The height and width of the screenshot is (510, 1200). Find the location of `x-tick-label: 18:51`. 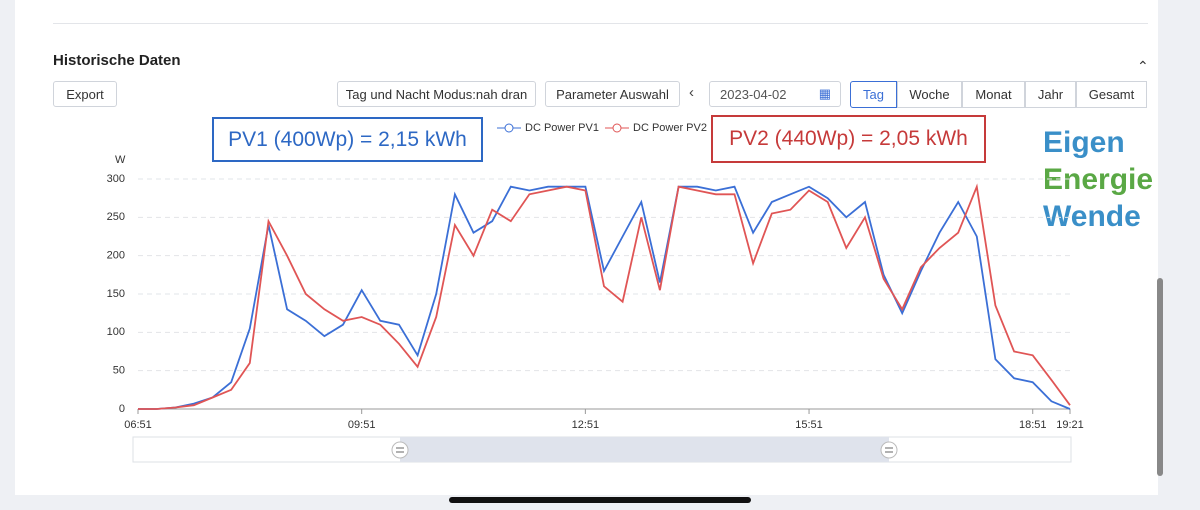

x-tick-label: 18:51 is located at coordinates (1033, 425).